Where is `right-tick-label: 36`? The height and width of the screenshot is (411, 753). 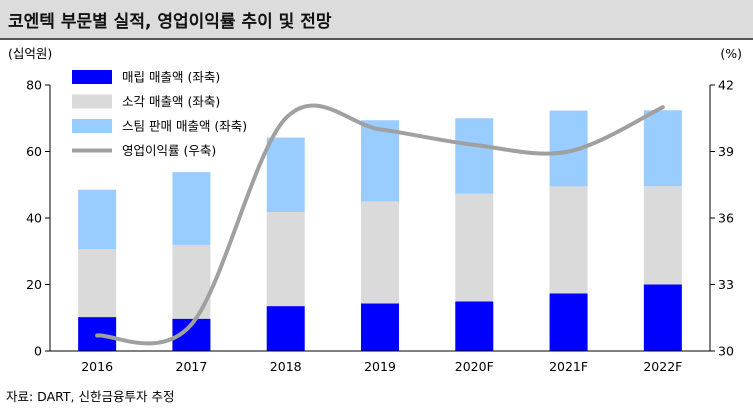
right-tick-label: 36 is located at coordinates (726, 218).